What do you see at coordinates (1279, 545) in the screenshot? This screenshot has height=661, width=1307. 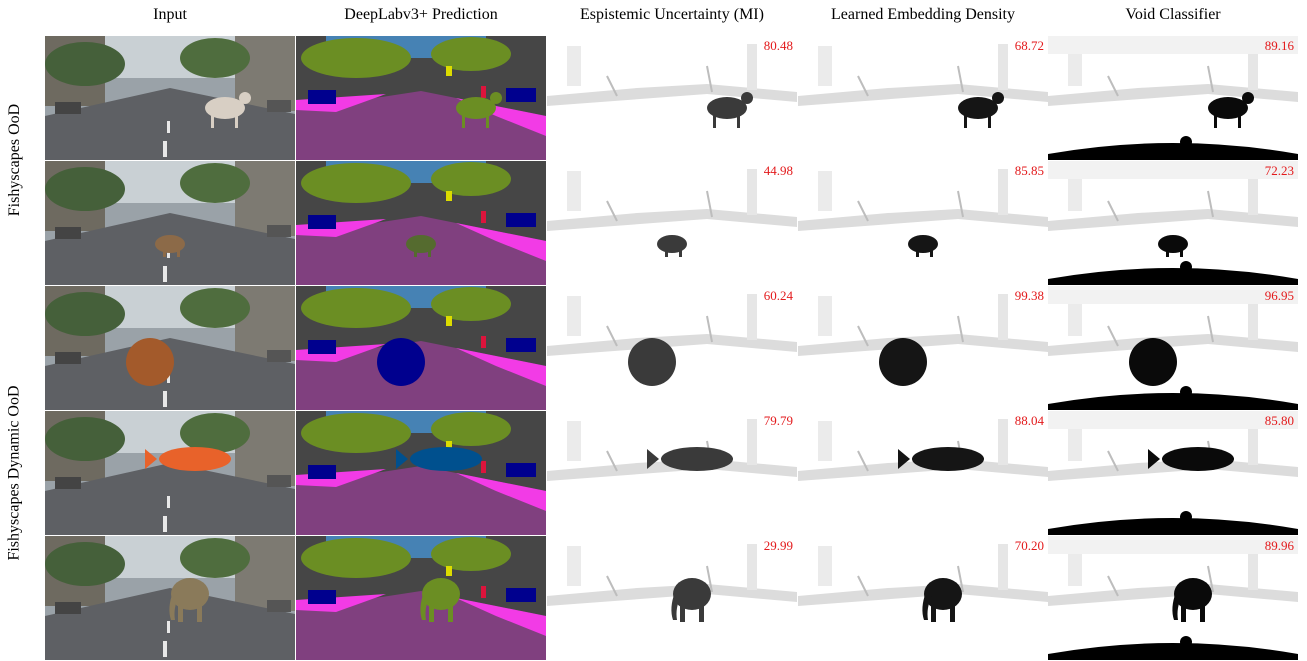 I see `ap-score-label: 89.96` at bounding box center [1279, 545].